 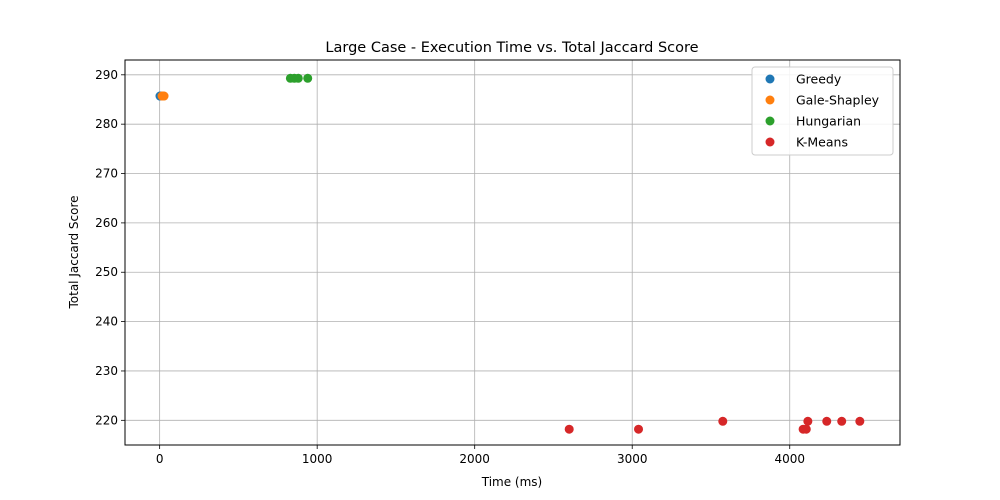 I want to click on y-tick-label: 250, so click(x=106, y=272).